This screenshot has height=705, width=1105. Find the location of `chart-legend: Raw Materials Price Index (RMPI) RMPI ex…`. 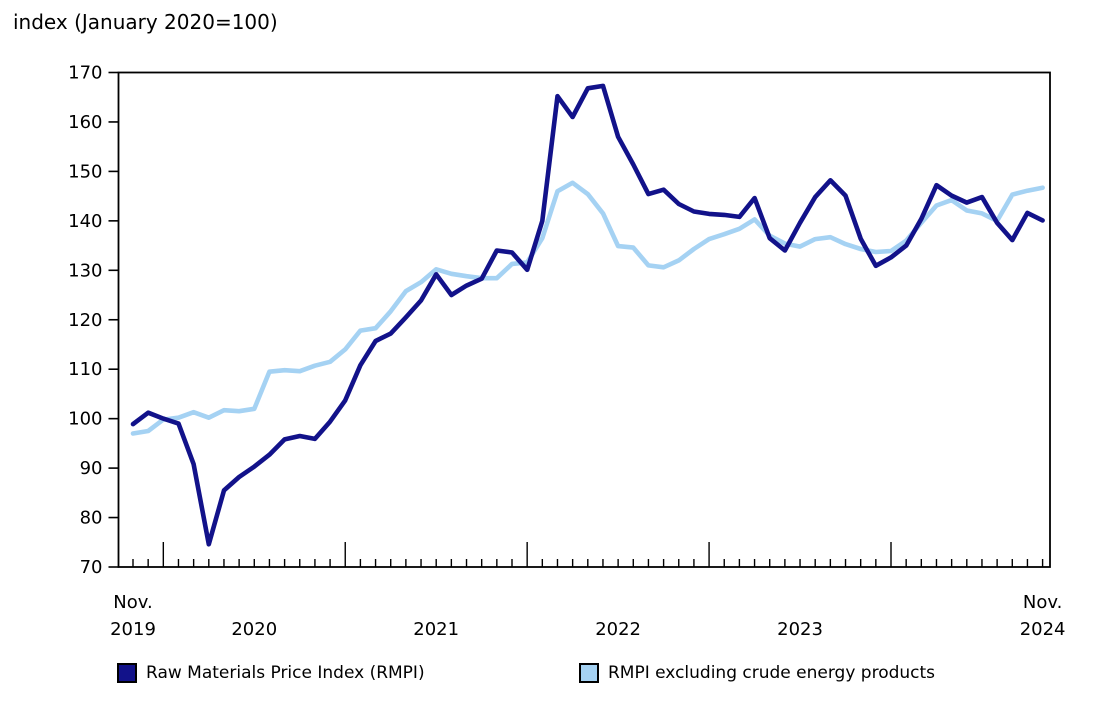

chart-legend: Raw Materials Price Index (RMPI) RMPI ex… is located at coordinates (552, 675).